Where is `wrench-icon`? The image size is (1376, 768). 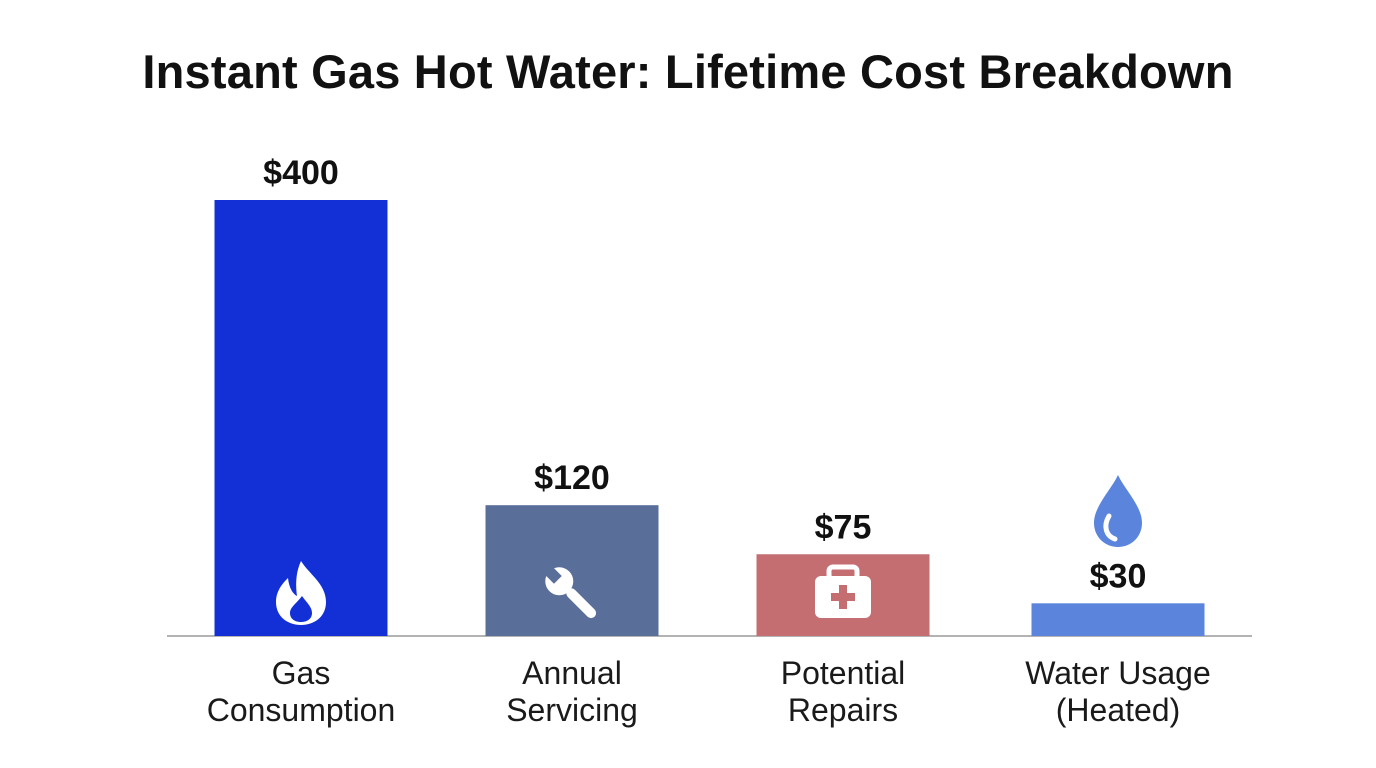 wrench-icon is located at coordinates (569, 591).